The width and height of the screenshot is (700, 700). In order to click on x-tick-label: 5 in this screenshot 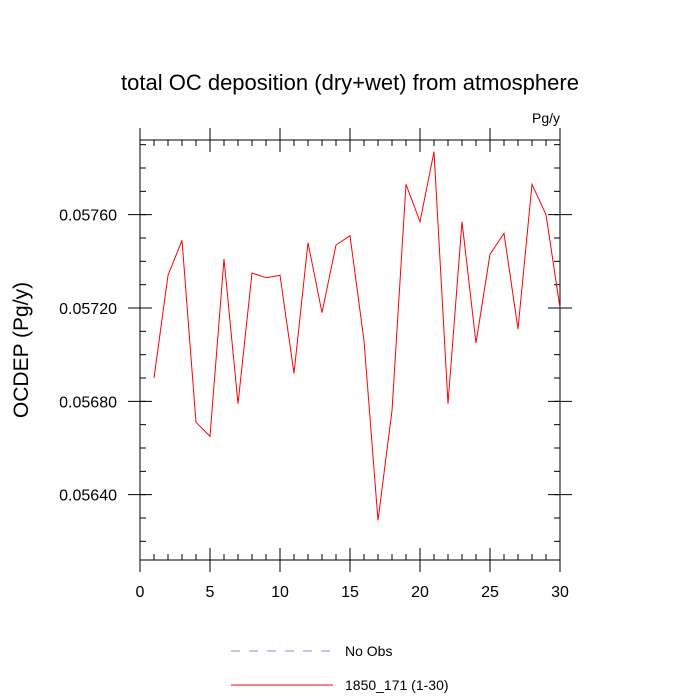, I will do `click(210, 592)`.